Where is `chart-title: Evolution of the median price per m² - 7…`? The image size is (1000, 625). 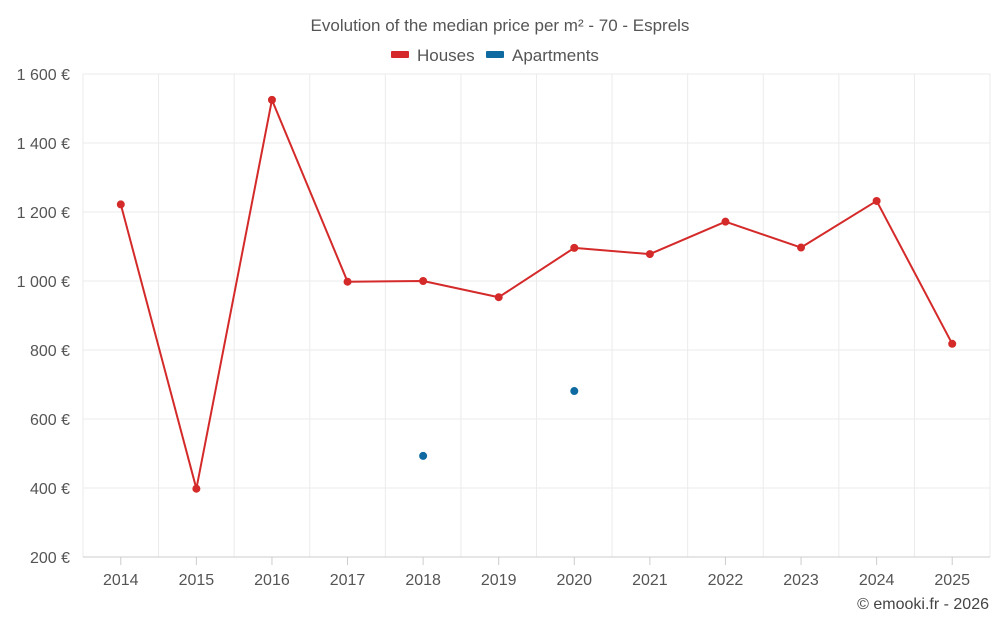 chart-title: Evolution of the median price per m² - 7… is located at coordinates (500, 25).